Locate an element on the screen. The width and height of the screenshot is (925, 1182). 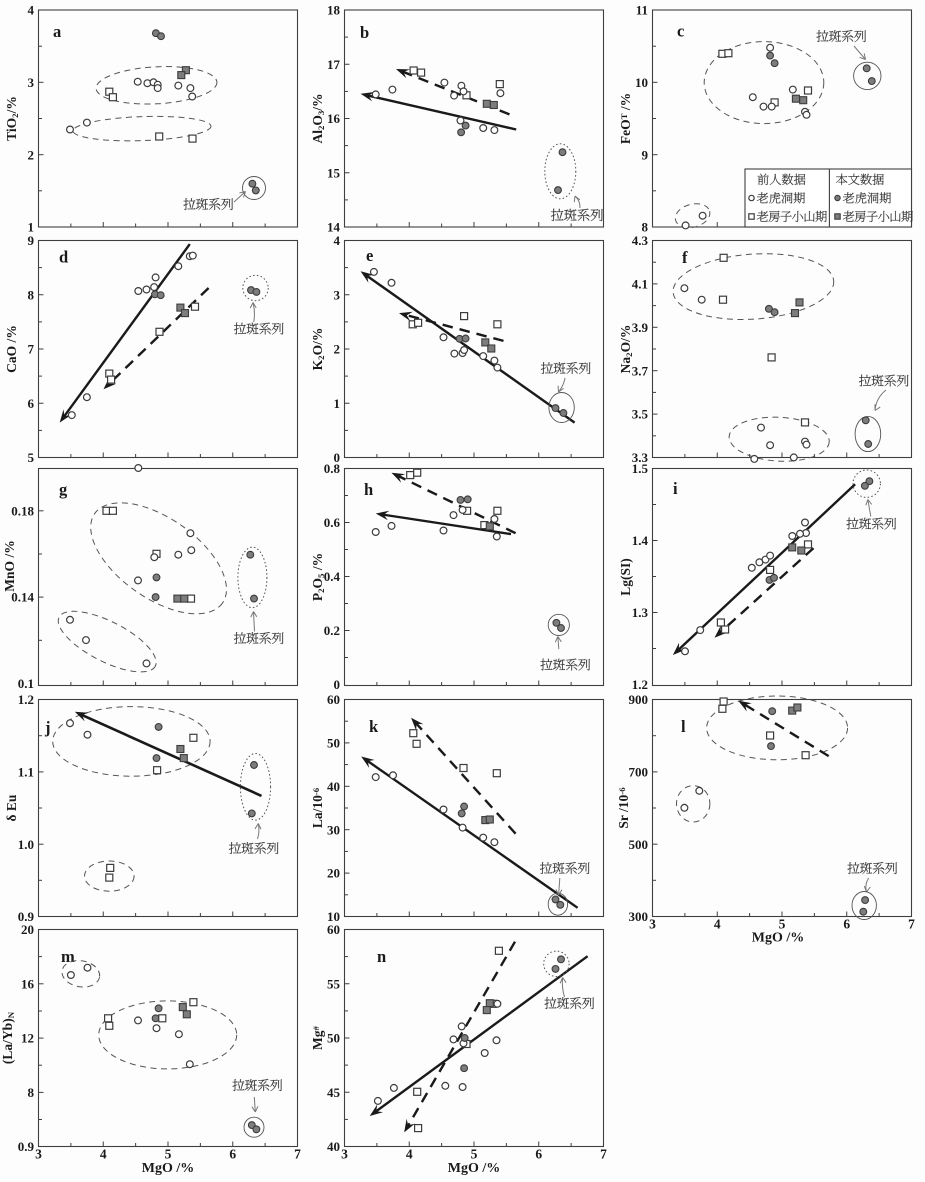
svg-text: l is located at coordinates (683, 726).